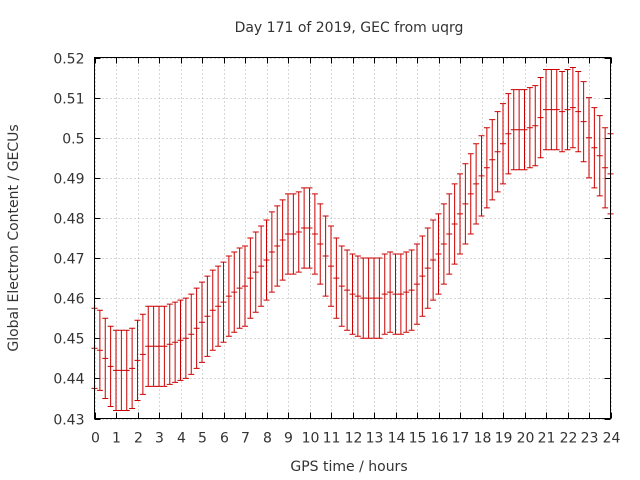 The image size is (640, 480). Describe the element at coordinates (73, 140) in the screenshot. I see `y-tick-label: 0.5` at that location.